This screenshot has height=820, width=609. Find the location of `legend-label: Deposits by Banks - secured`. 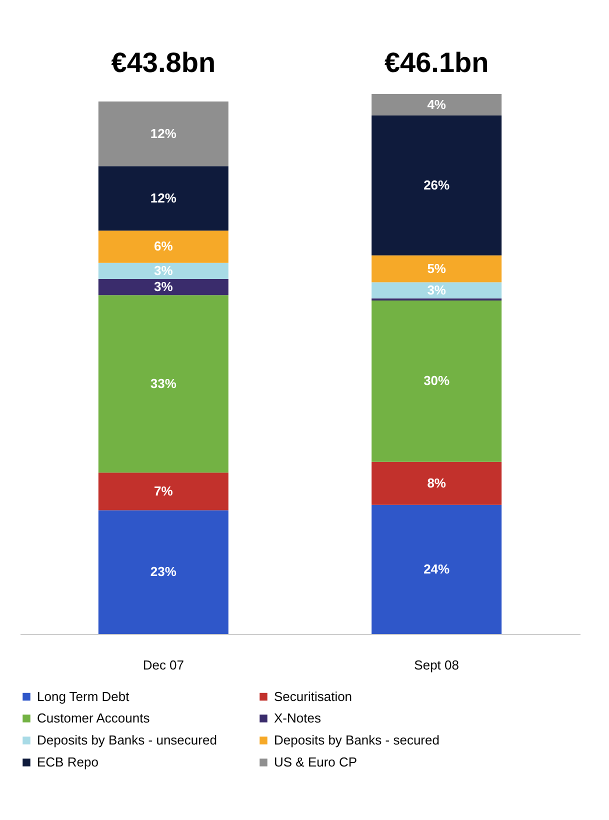

legend-label: Deposits by Banks - secured is located at coordinates (357, 740).